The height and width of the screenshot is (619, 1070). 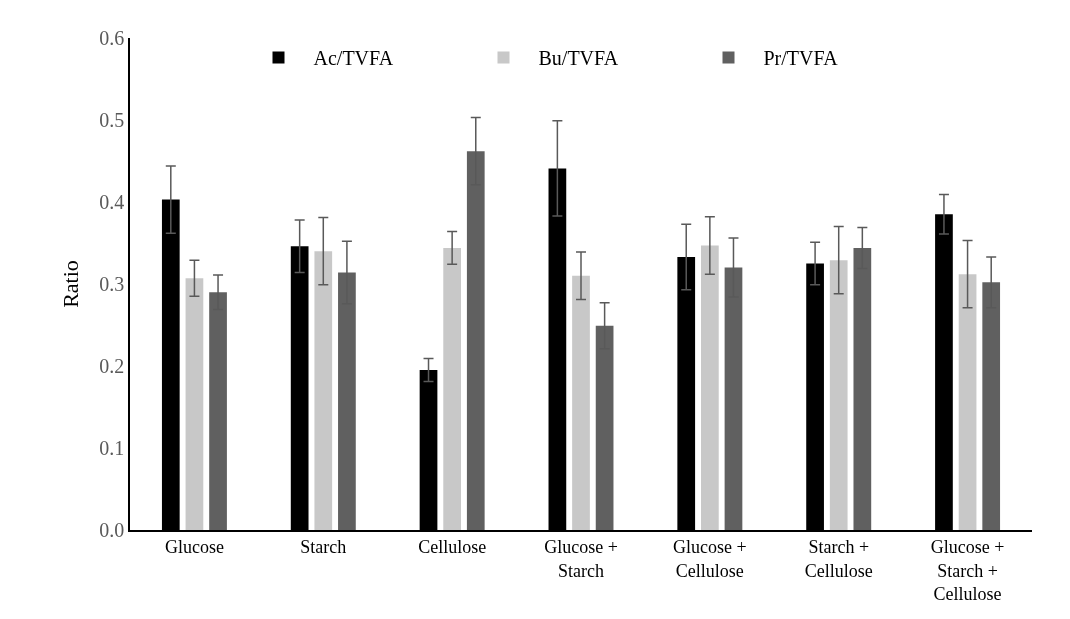 What do you see at coordinates (194, 547) in the screenshot?
I see `x-tick-label: Glucose` at bounding box center [194, 547].